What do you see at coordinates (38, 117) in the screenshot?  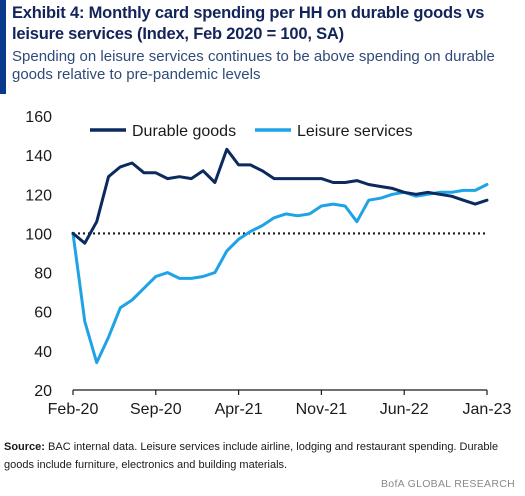 I see `y-tick-label: 160` at bounding box center [38, 117].